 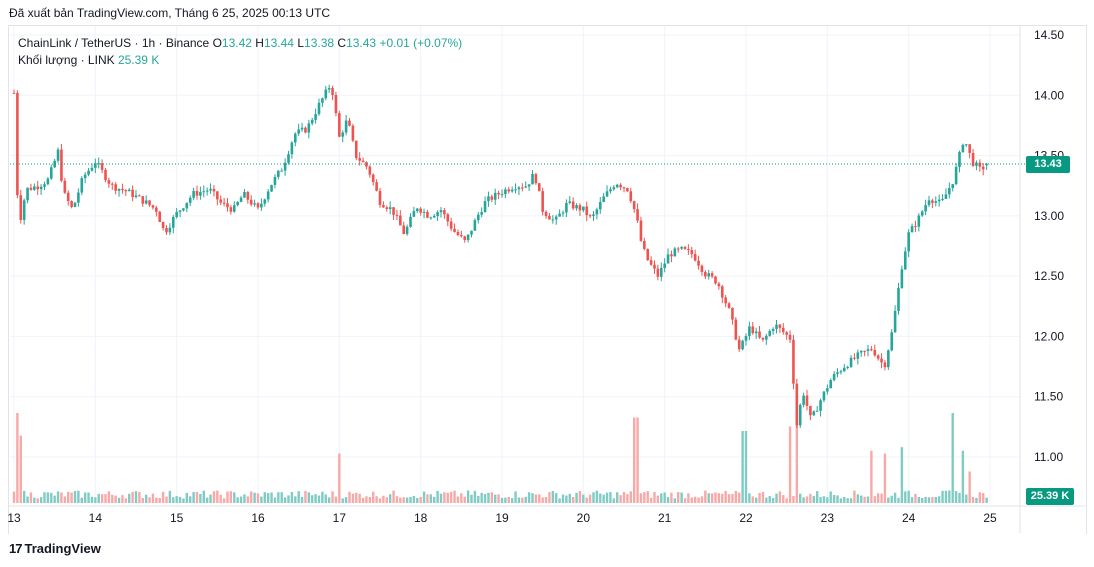 What do you see at coordinates (114, 43) in the screenshot?
I see `symbol-label: ChainLink / TetherUS · 1h · Binance` at bounding box center [114, 43].